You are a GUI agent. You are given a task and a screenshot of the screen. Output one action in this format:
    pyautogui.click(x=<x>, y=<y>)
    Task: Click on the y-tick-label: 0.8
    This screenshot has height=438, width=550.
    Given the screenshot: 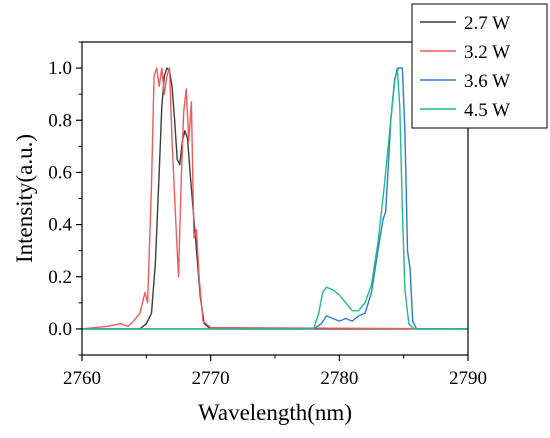 What is the action you would take?
    pyautogui.click(x=60, y=120)
    